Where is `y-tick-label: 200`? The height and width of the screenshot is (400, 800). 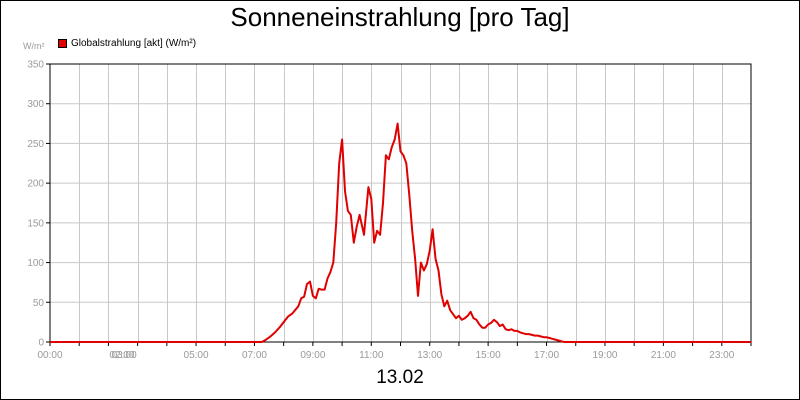 y-tick-label: 200 is located at coordinates (35, 184).